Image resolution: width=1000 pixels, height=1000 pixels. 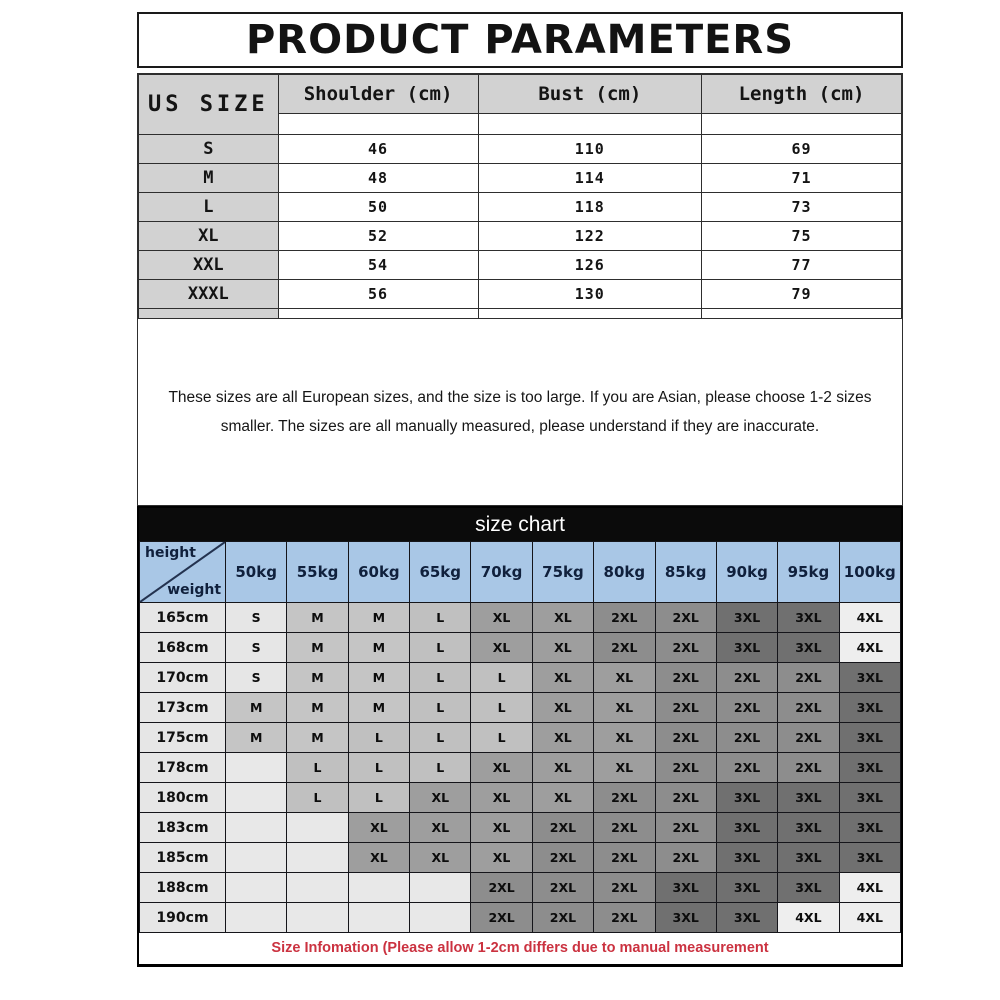 I want to click on shoulder-value: 52, so click(x=378, y=236).